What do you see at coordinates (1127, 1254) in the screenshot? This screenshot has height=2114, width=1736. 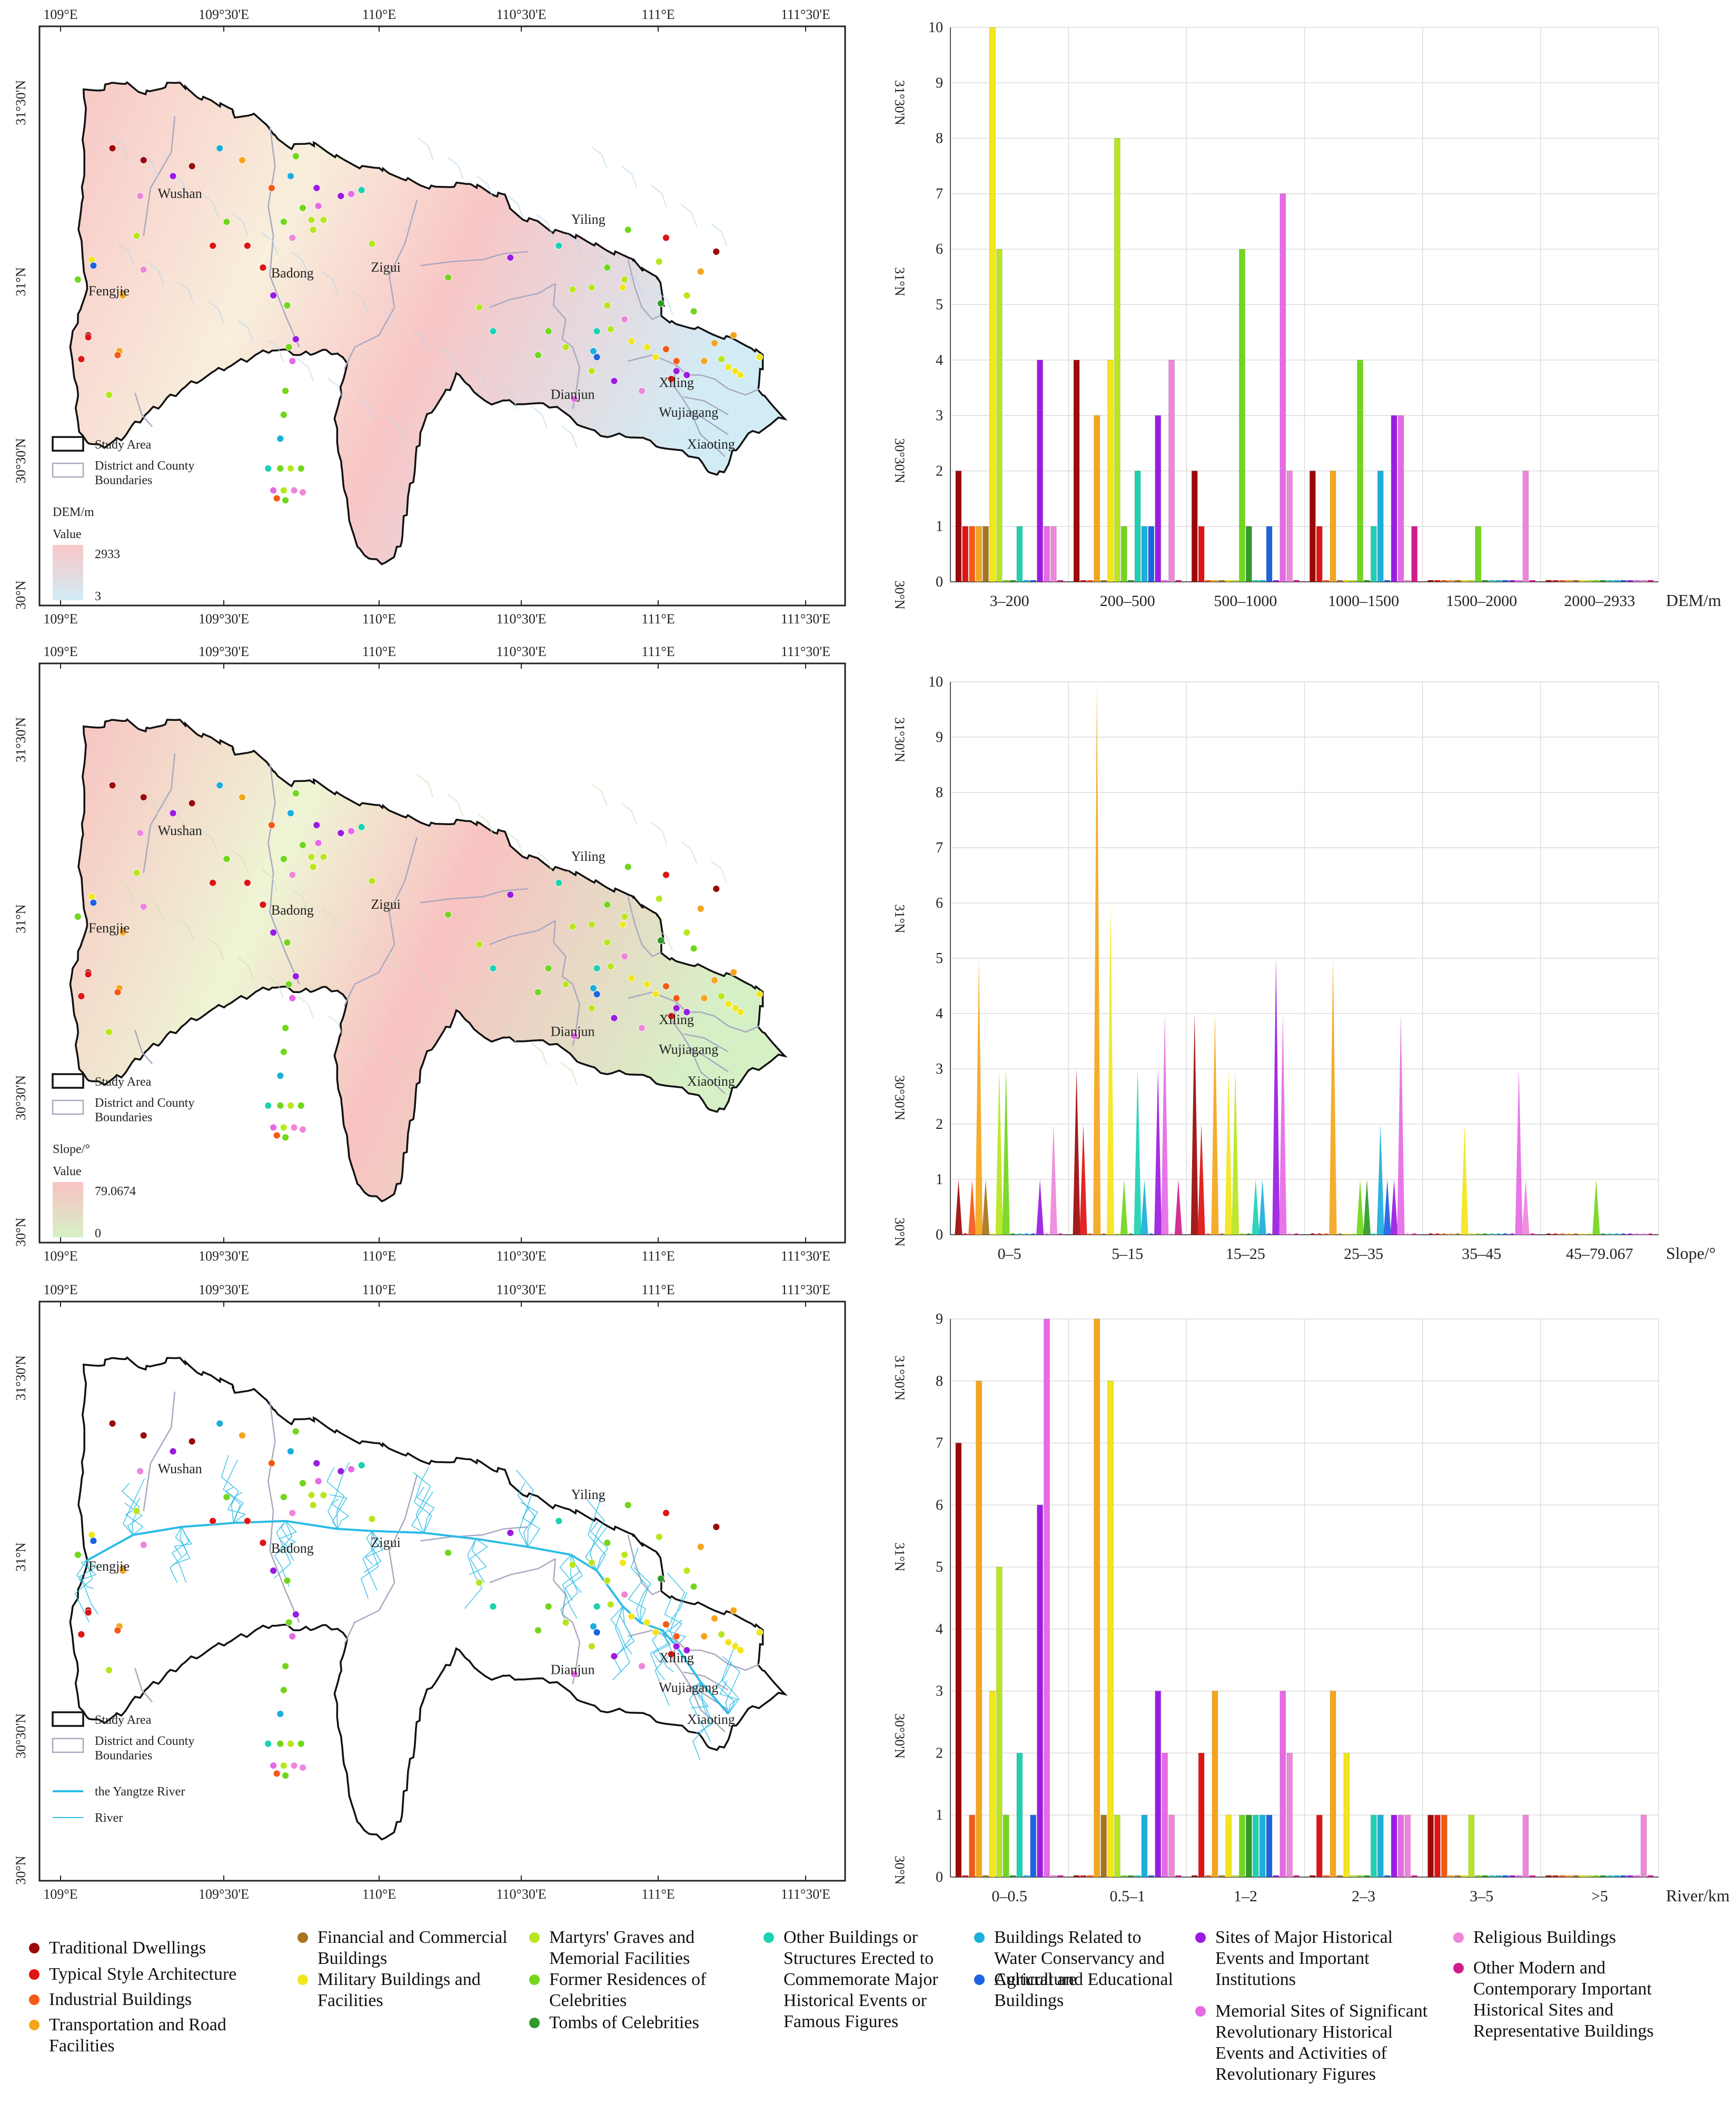 I see `x-tick-label: 5–15` at bounding box center [1127, 1254].